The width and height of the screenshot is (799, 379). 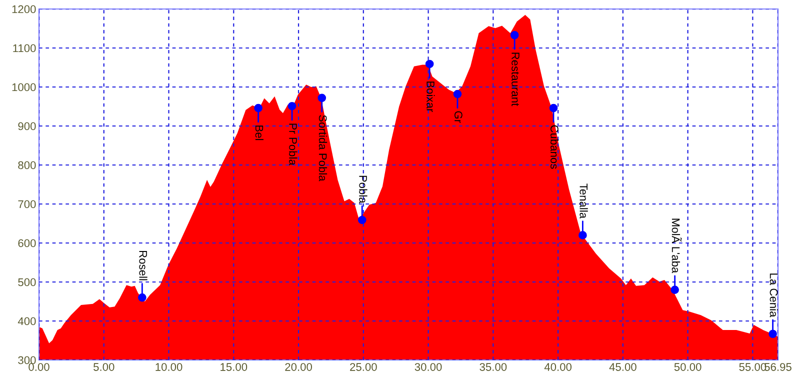 I want to click on annotation: MolÃ L'aba, so click(x=677, y=246).